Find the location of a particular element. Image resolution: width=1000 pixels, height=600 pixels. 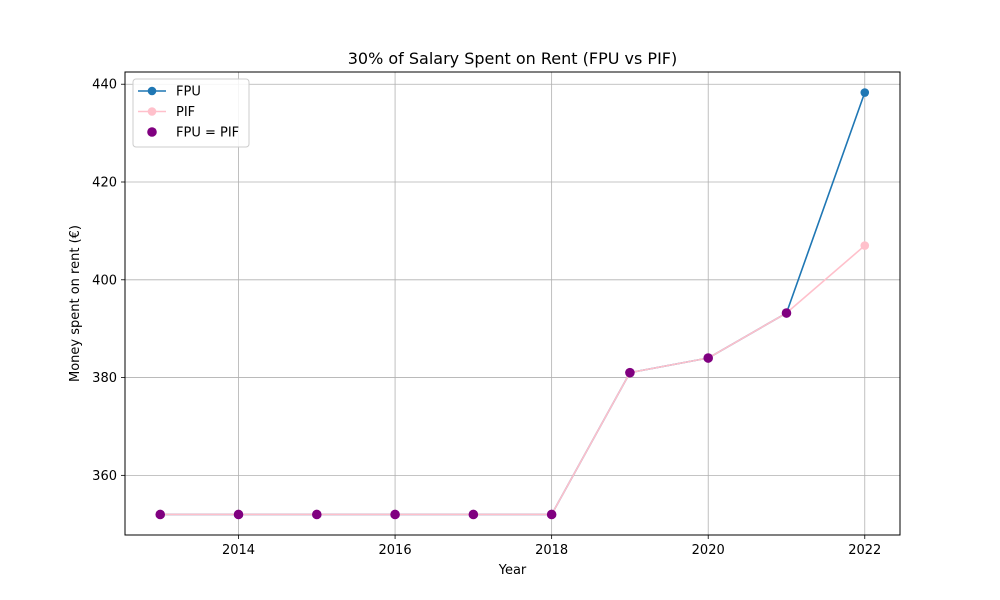

legend-marker-fpu-pif is located at coordinates (152, 132).